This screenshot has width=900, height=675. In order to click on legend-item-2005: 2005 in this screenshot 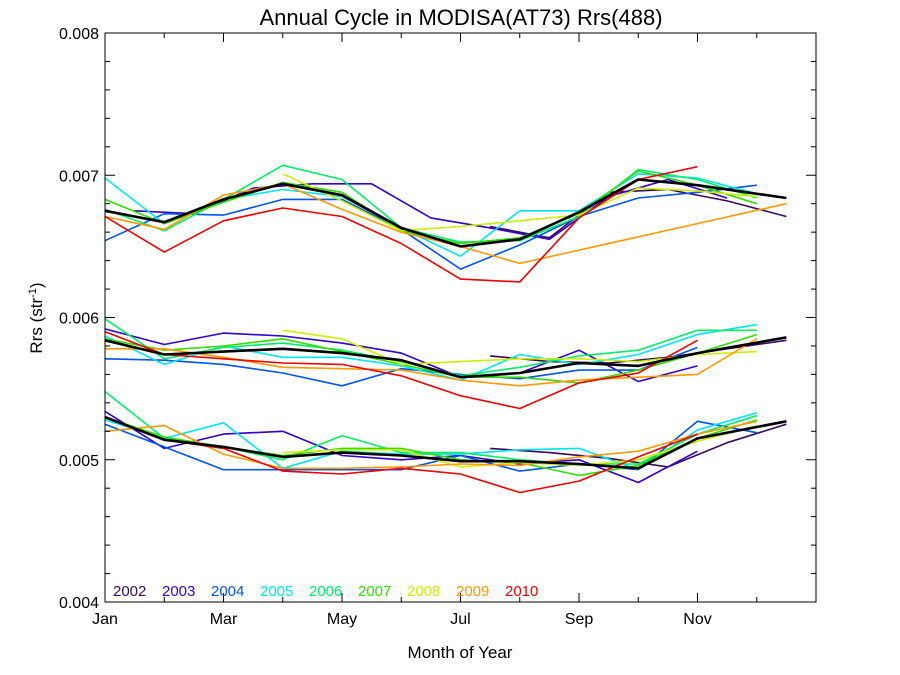, I will do `click(276, 591)`.